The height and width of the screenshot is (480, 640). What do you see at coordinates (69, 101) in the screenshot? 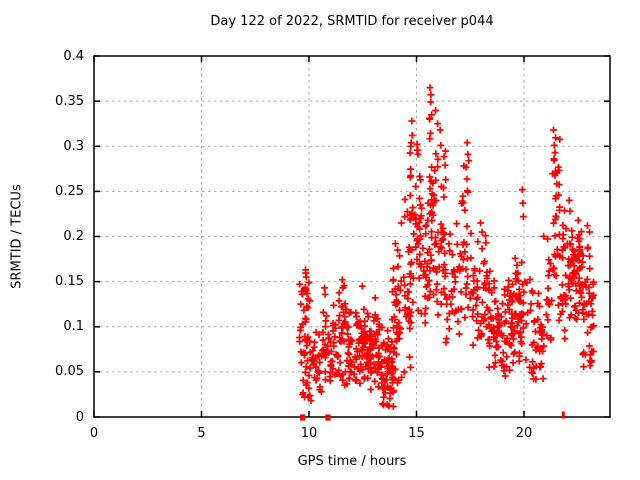
I see `y-tick-label: 0.35` at bounding box center [69, 101].